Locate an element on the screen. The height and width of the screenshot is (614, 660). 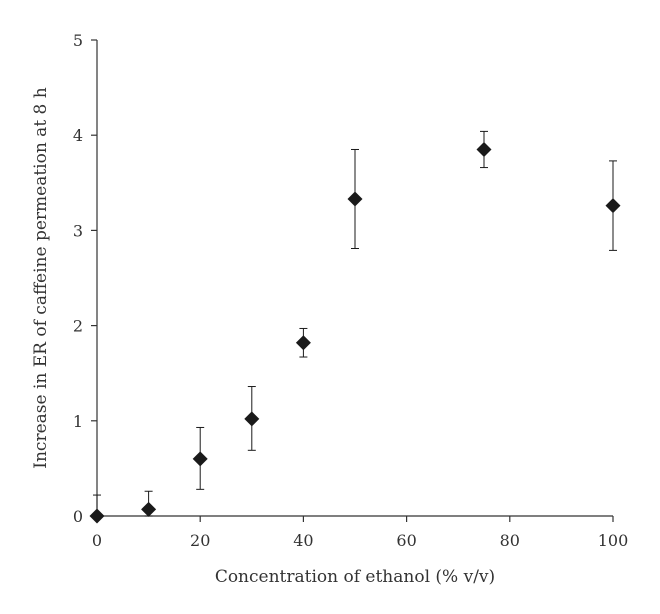
y-tick-label: 2 is located at coordinates (78, 326).